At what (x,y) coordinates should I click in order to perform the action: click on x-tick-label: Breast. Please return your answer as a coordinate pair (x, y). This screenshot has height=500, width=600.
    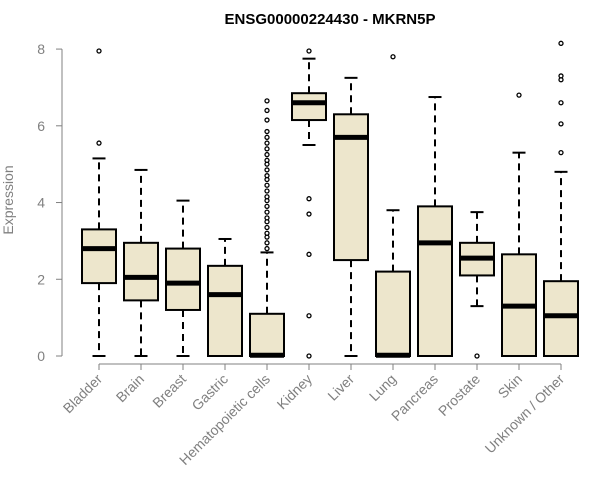
    Looking at the image, I should click on (169, 391).